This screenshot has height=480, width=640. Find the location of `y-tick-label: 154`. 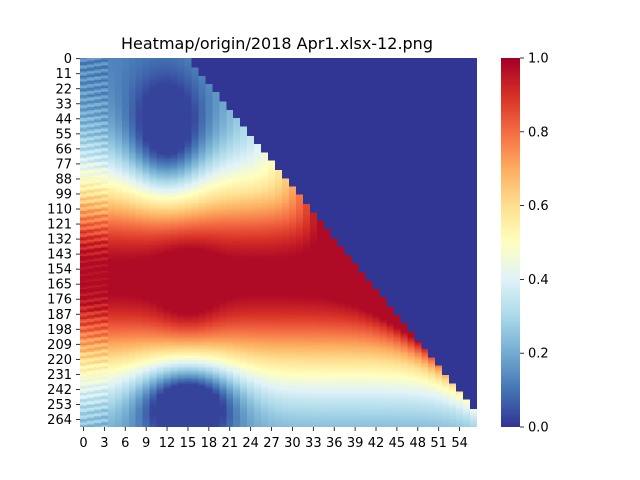

y-tick-label: 154 is located at coordinates (59, 270).